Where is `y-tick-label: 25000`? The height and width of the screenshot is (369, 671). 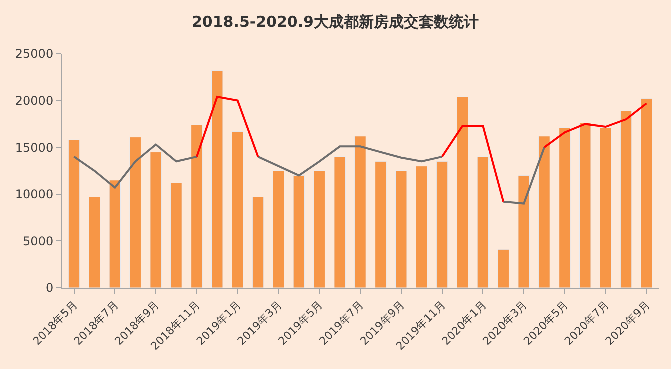 y-tick-label: 25000 is located at coordinates (34, 54).